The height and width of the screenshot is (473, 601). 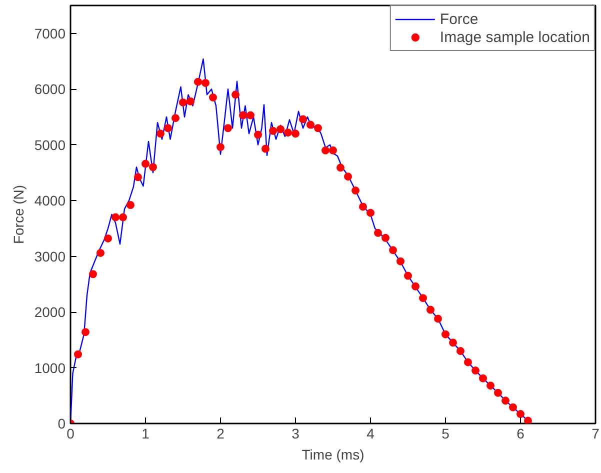 I want to click on x-tick-label: 5, so click(x=446, y=434).